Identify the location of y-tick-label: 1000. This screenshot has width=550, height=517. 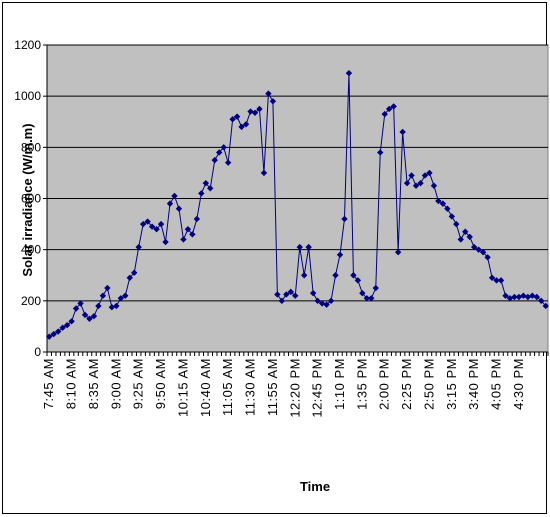
(27, 96).